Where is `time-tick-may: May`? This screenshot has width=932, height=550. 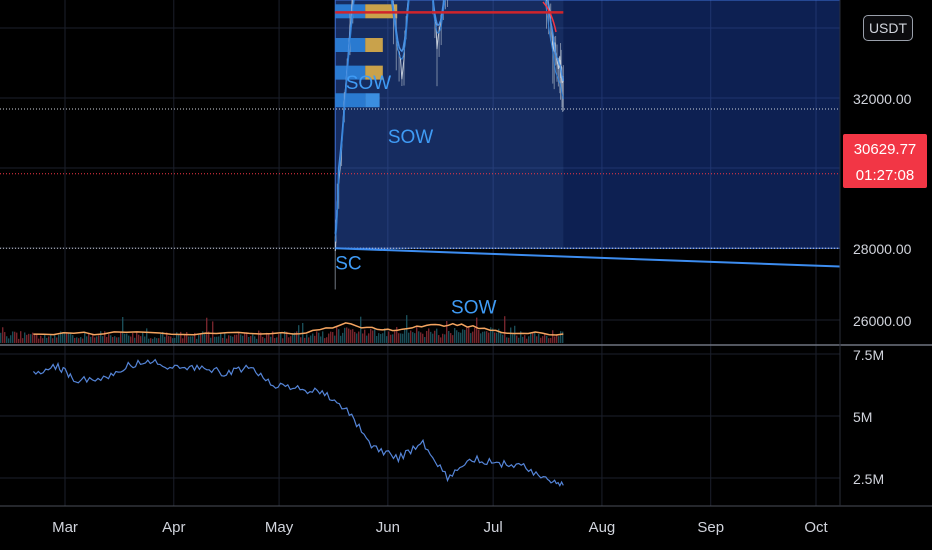 time-tick-may: May is located at coordinates (279, 527).